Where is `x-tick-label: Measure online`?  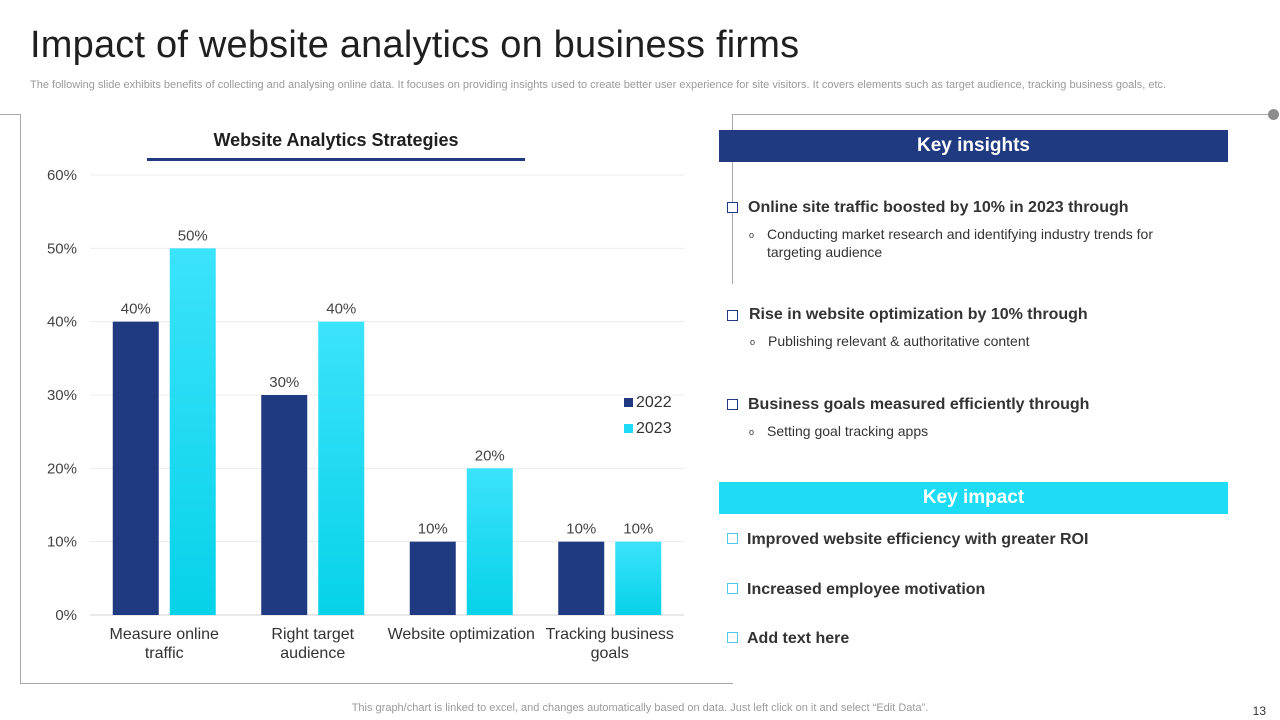
x-tick-label: Measure online is located at coordinates (165, 634).